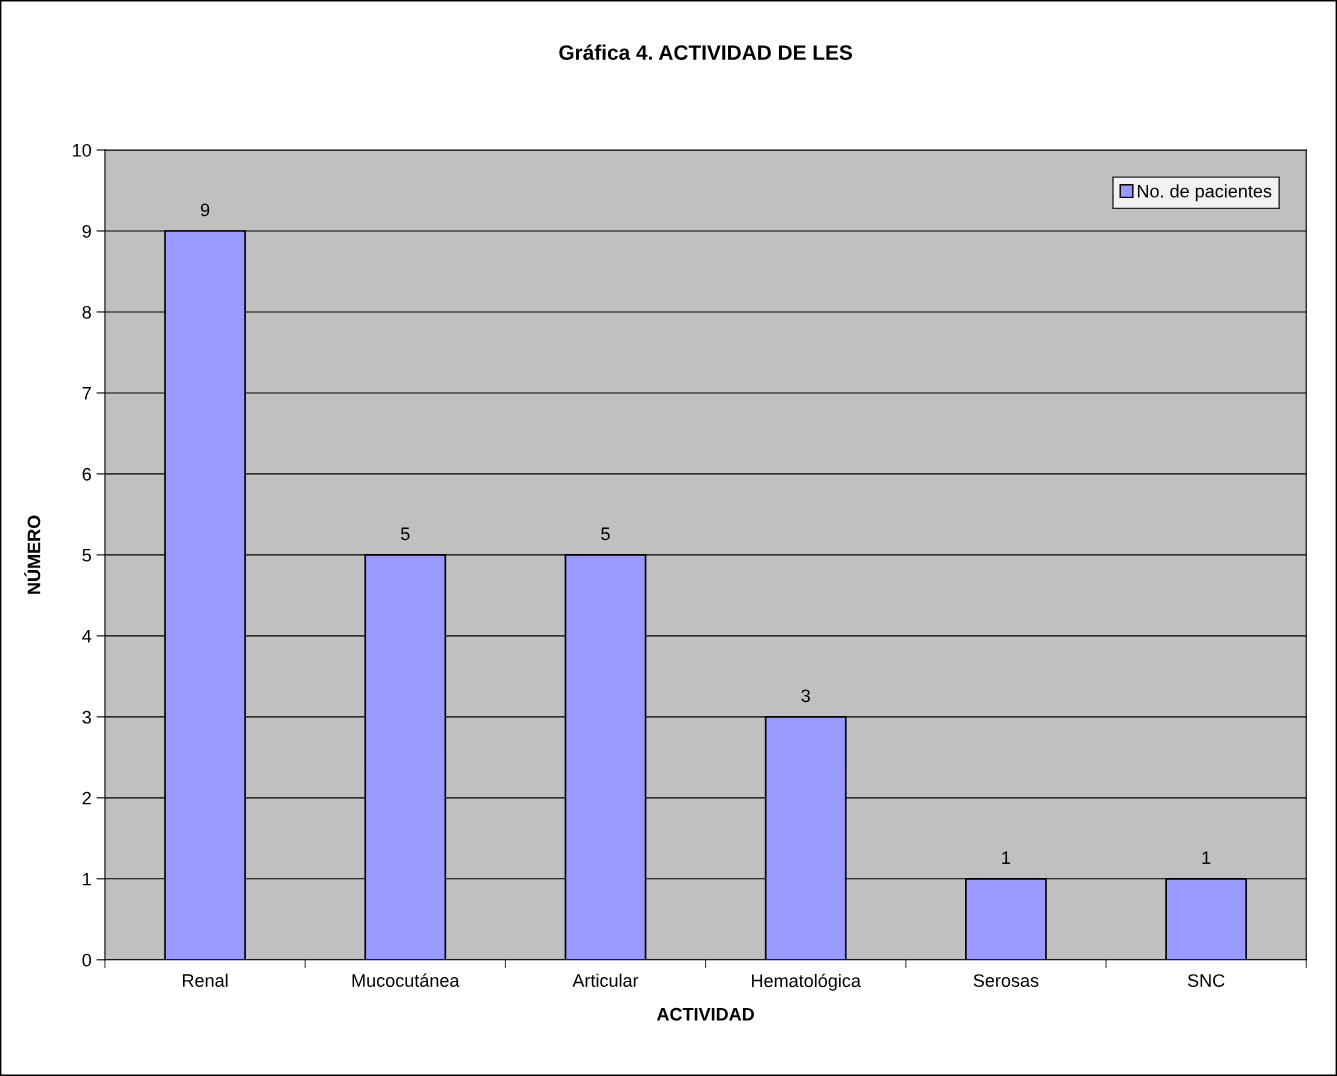 This screenshot has width=1337, height=1076. I want to click on x-tick-label: Renal, so click(205, 980).